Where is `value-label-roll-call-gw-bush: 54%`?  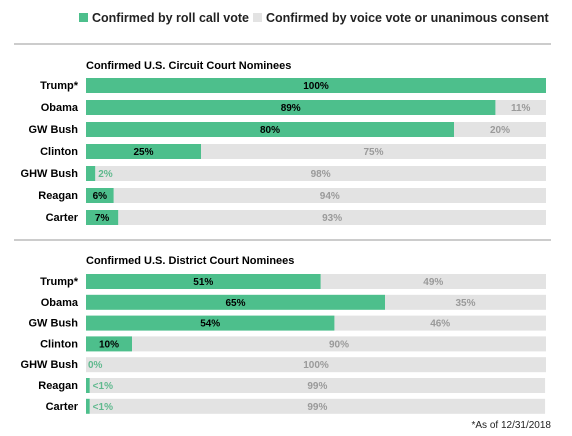
value-label-roll-call-gw-bush: 54% is located at coordinates (210, 324).